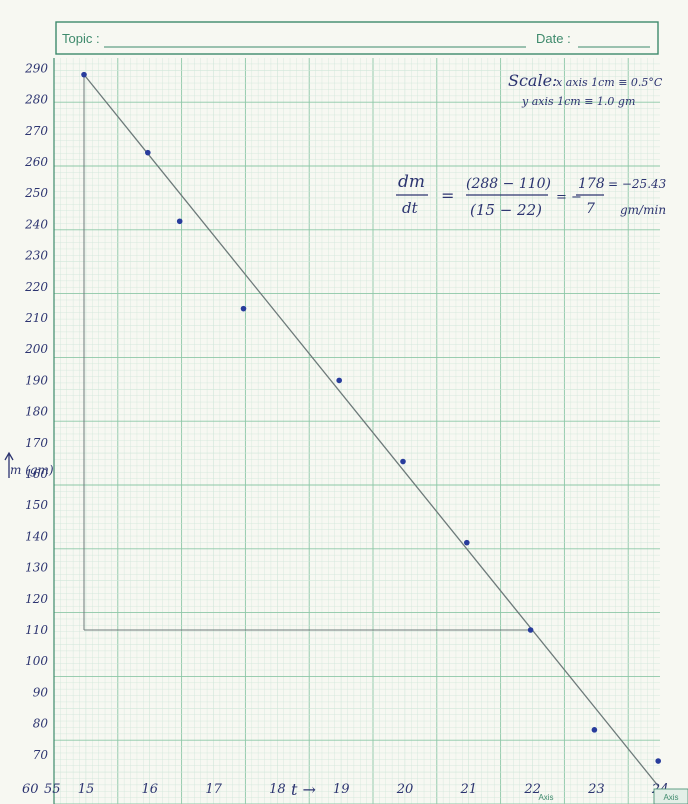  What do you see at coordinates (36, 599) in the screenshot?
I see `y-tick-label: 120` at bounding box center [36, 599].